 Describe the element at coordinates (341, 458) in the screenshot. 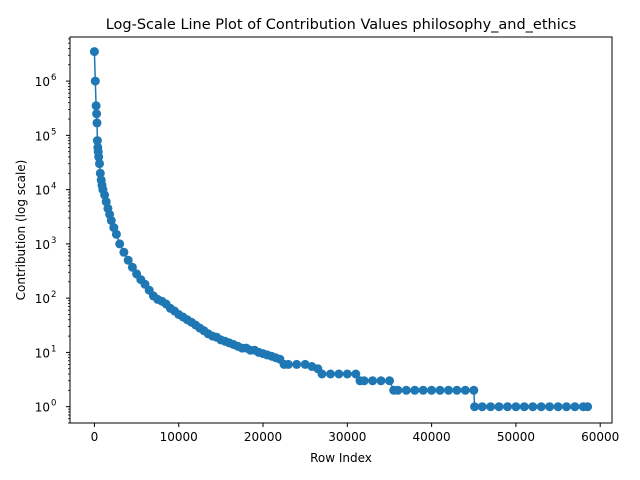

I see `x-axis-label: Row Index` at that location.